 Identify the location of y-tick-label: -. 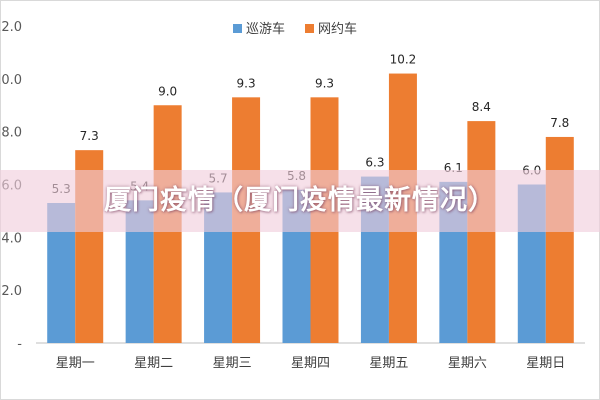
(19, 344).